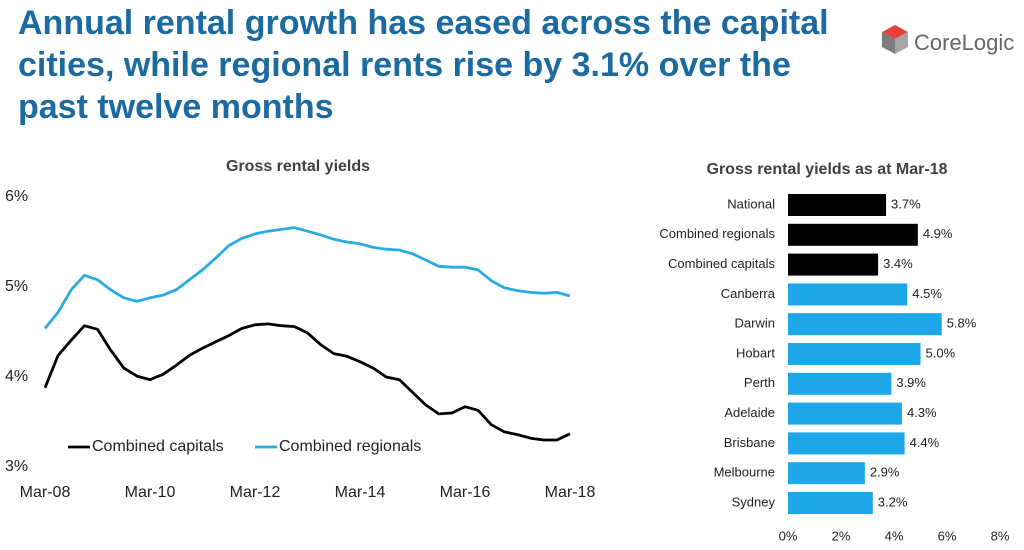 Image resolution: width=1024 pixels, height=550 pixels. I want to click on y-tick-label: Hobart, so click(755, 352).